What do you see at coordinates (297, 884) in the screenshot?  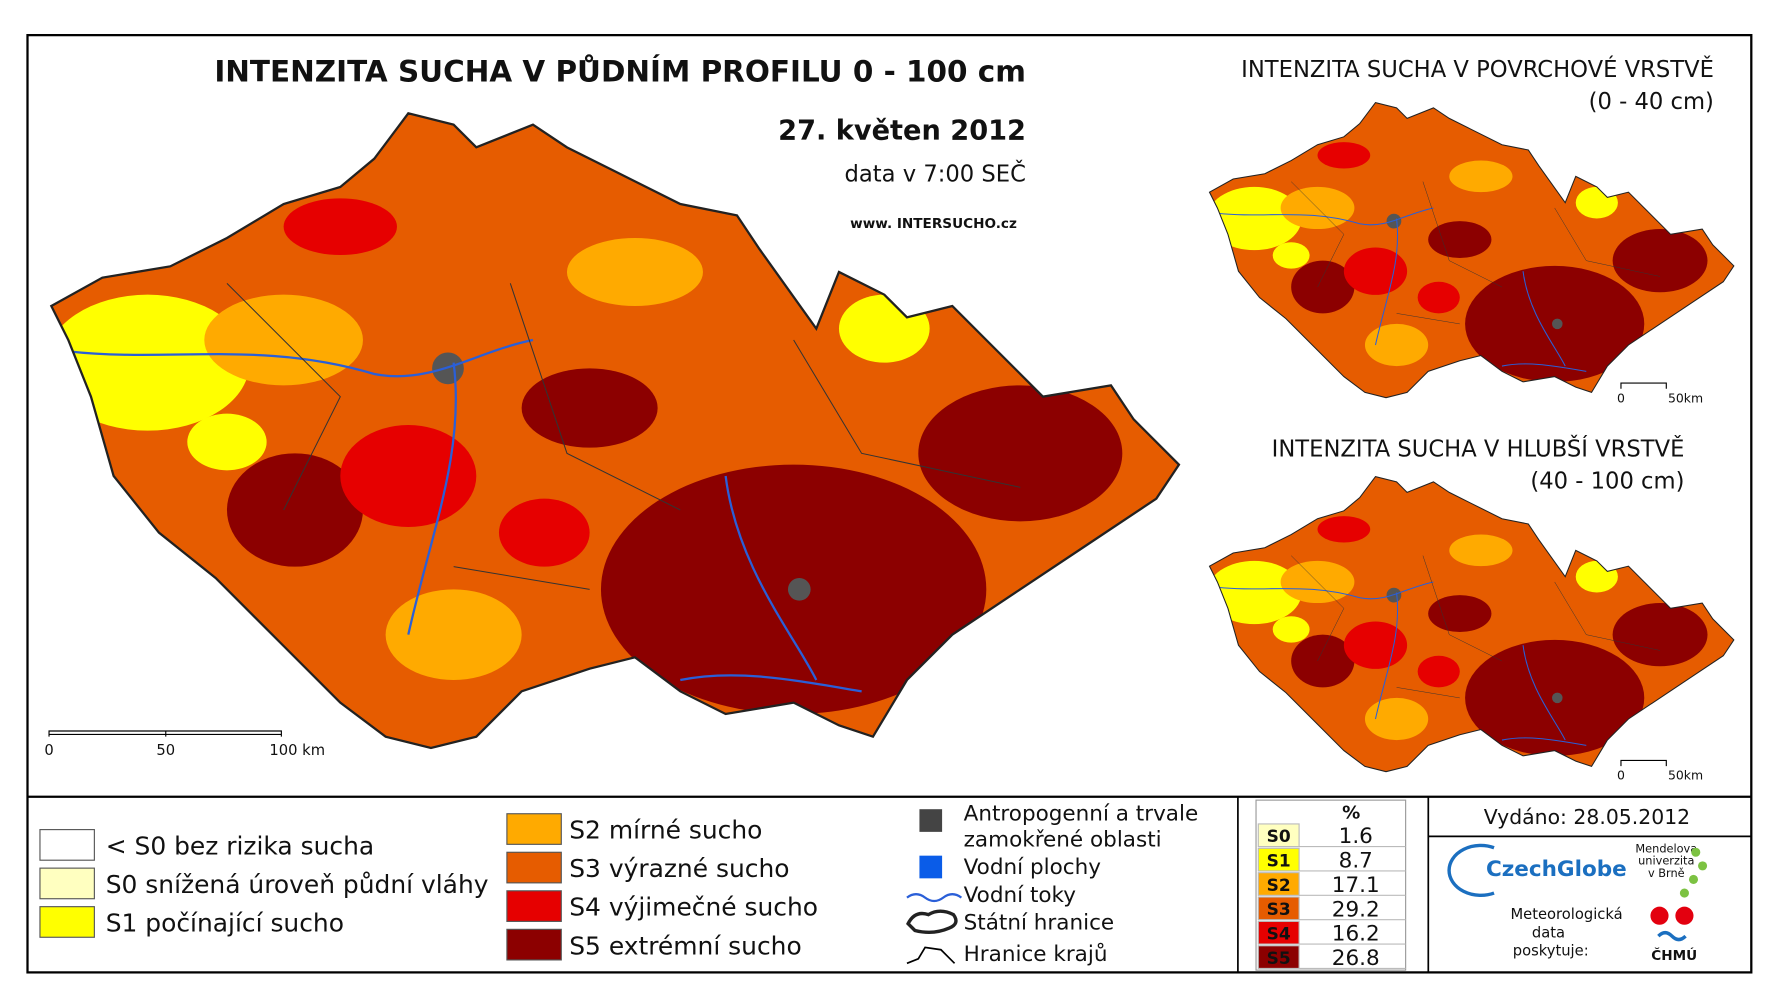 I see `legend-label: S0 snížená úroveň půdní vláhy` at bounding box center [297, 884].